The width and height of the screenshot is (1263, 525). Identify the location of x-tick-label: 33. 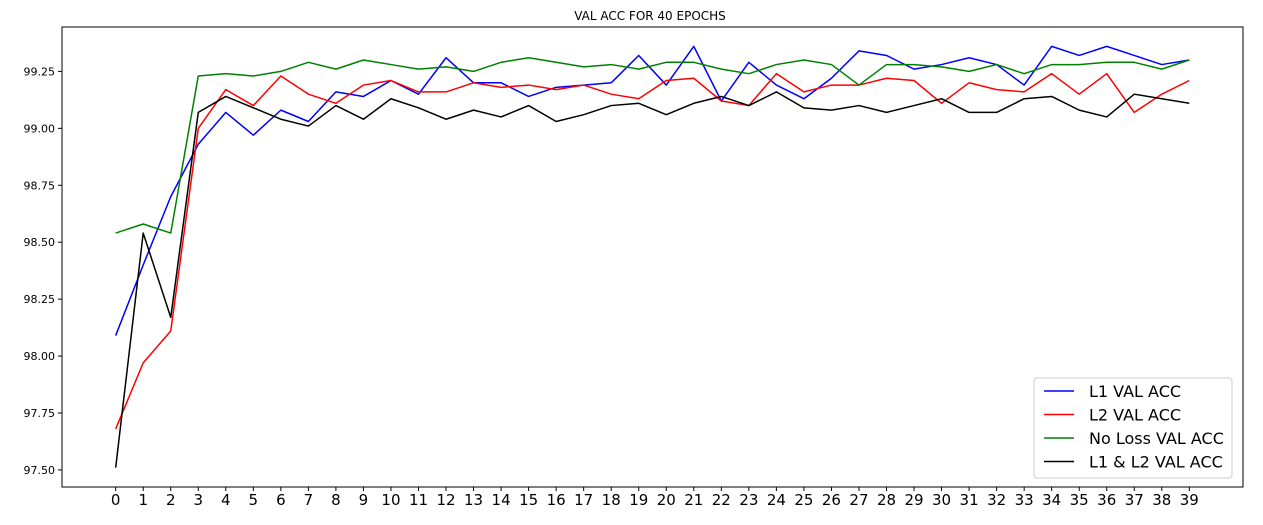
(1024, 500).